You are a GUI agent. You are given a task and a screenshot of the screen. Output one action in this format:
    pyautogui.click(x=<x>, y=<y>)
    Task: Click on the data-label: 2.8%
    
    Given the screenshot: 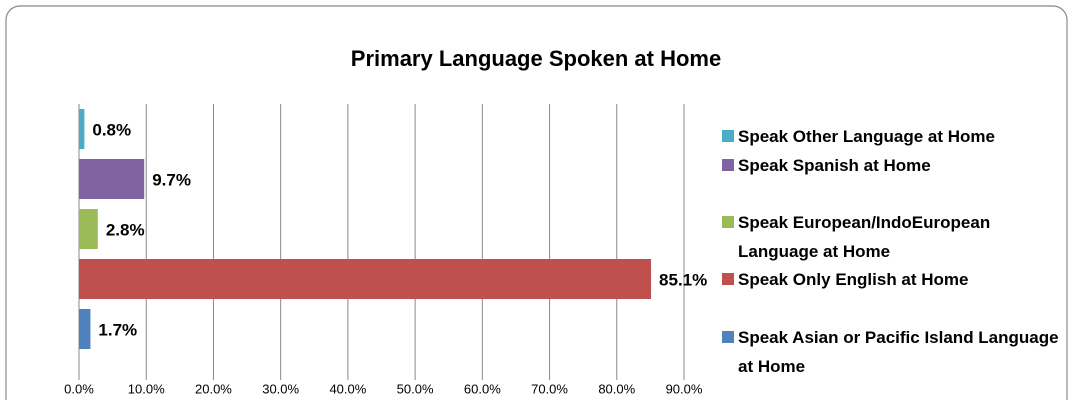 What is the action you would take?
    pyautogui.click(x=125, y=229)
    